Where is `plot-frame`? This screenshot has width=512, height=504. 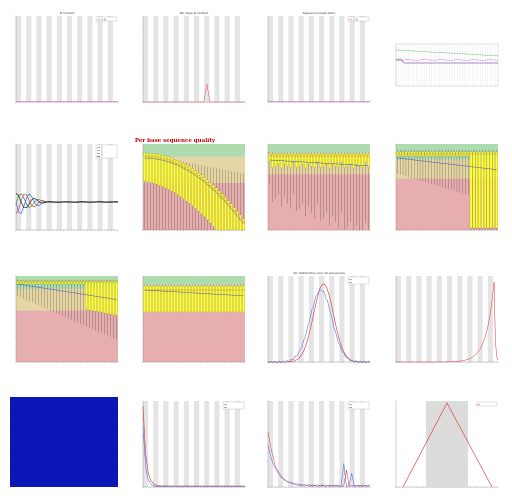 plot-frame is located at coordinates (447, 65).